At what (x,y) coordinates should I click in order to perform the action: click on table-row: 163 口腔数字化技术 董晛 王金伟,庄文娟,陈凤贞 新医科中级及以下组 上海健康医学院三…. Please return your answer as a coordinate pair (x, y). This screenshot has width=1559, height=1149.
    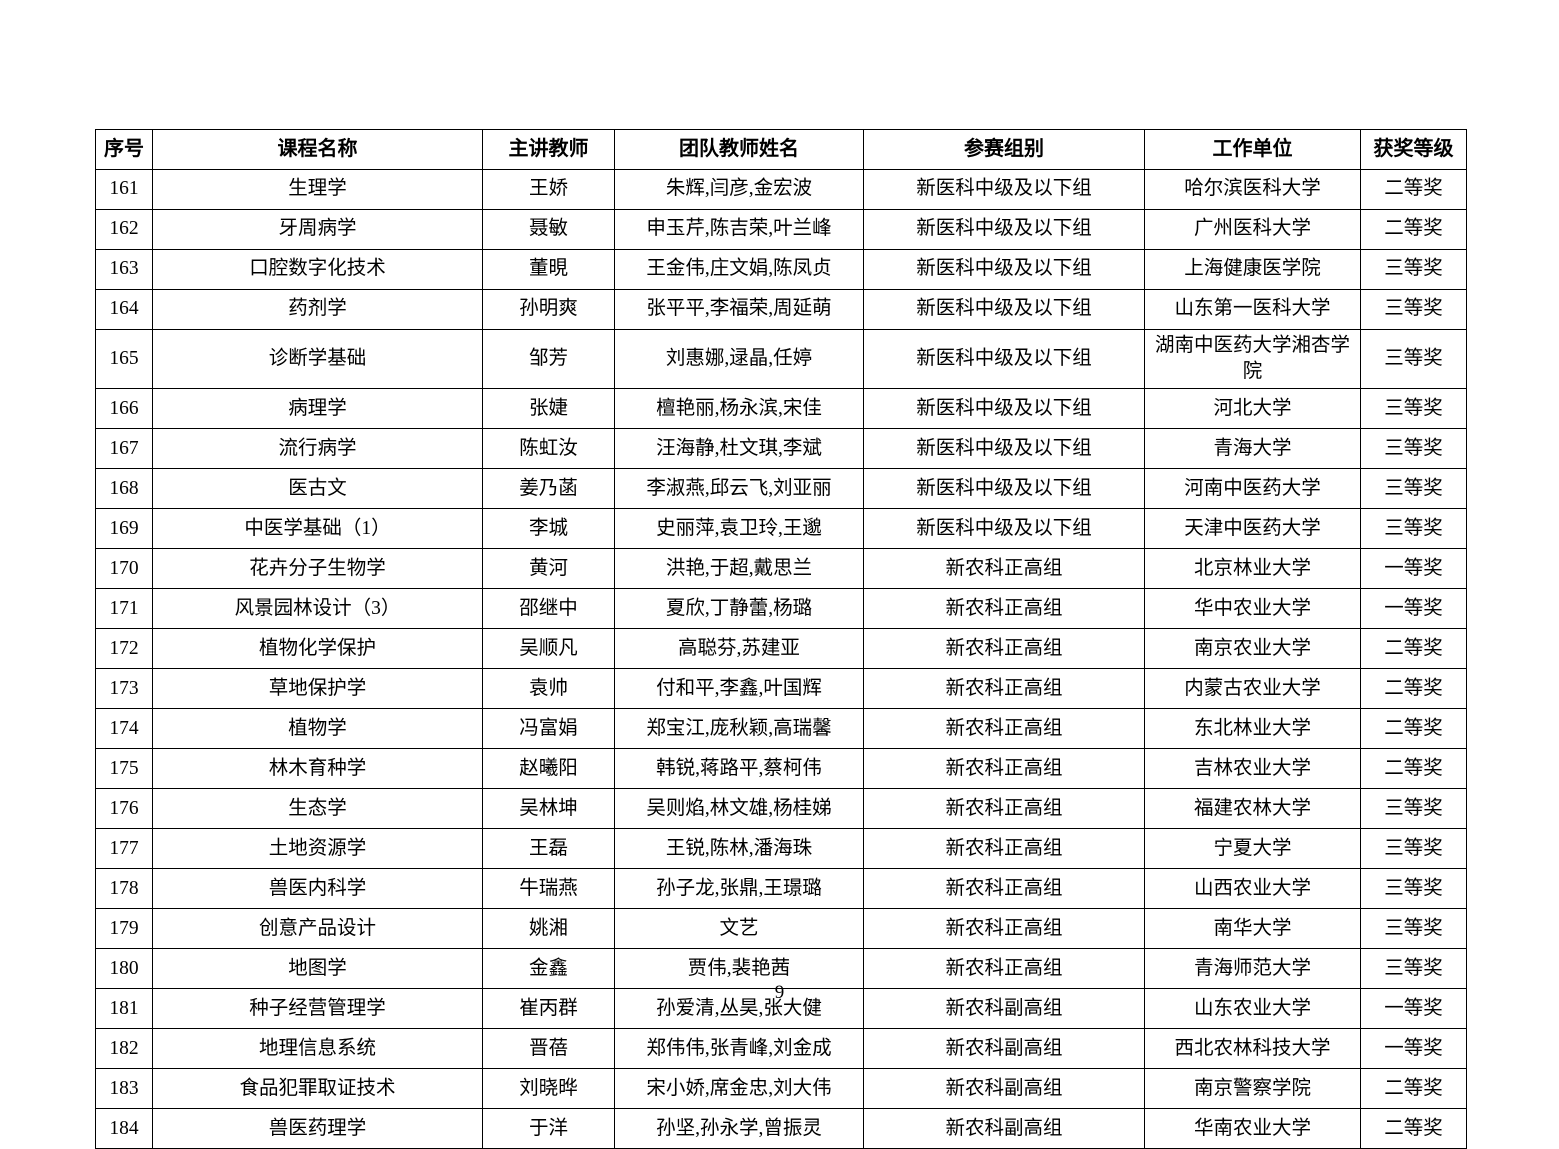
    Looking at the image, I should click on (781, 269).